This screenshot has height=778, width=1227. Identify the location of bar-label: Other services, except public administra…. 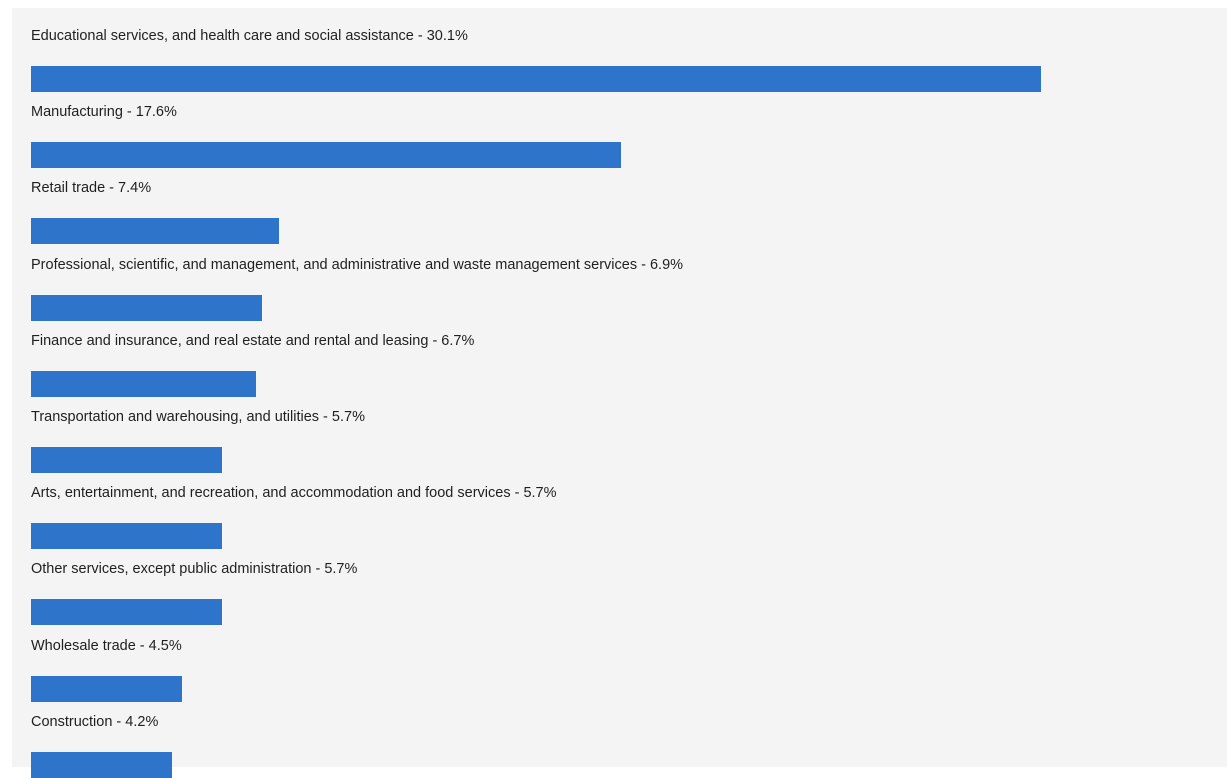
(194, 569).